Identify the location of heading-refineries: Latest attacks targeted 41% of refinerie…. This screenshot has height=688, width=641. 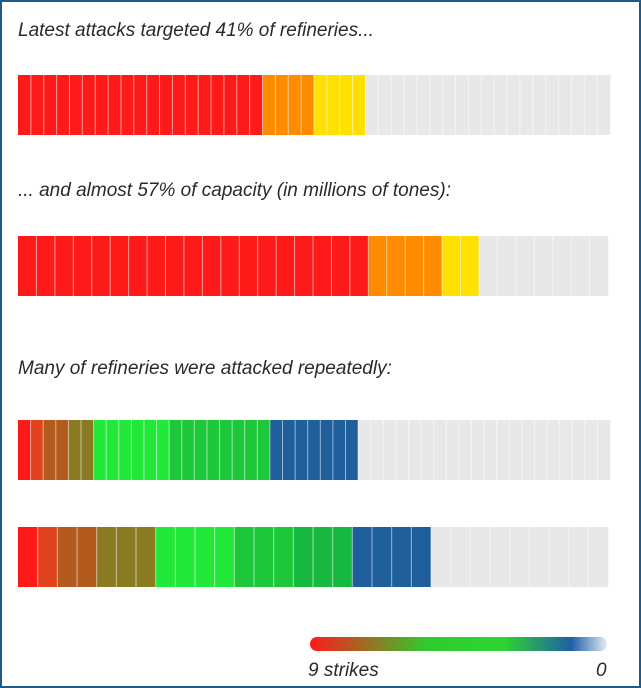
(196, 30).